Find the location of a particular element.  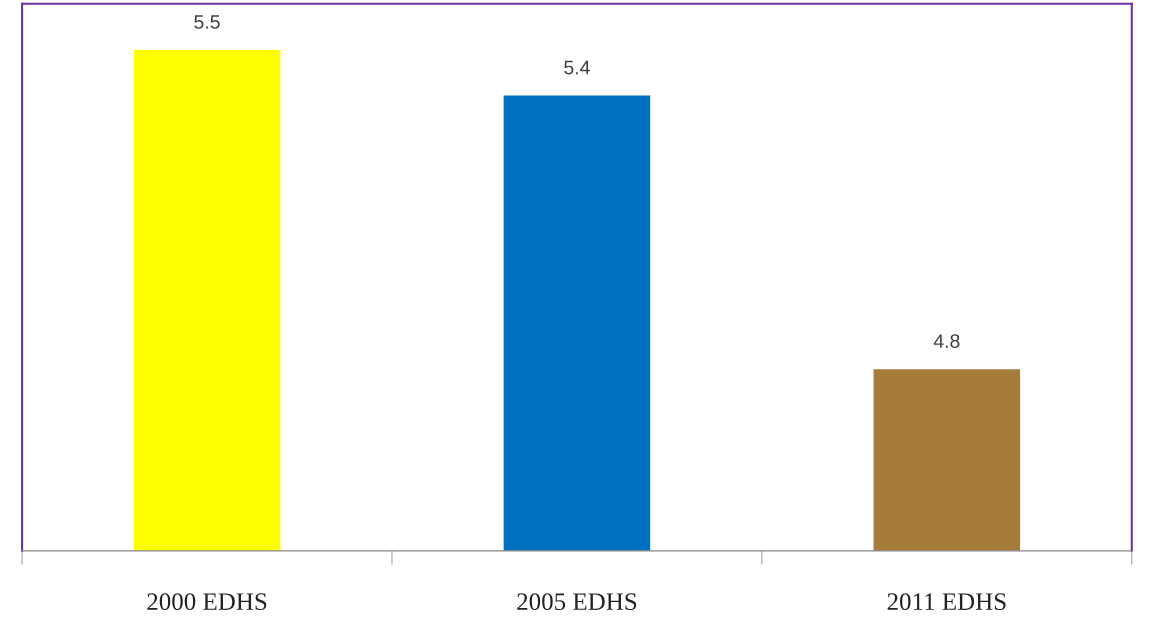

x-tick-label: 2005 EDHS is located at coordinates (577, 602).